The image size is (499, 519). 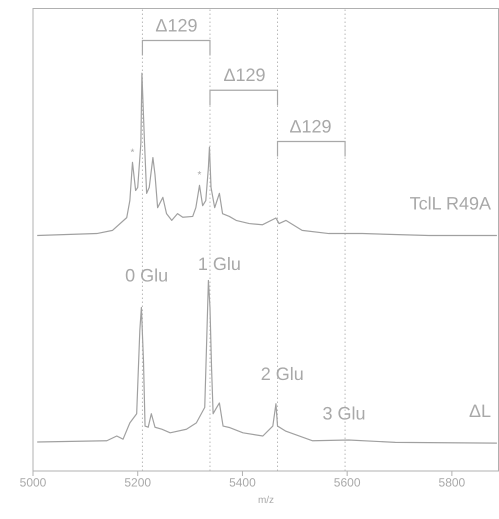 I want to click on x-tick-label: 5800, so click(x=452, y=483).